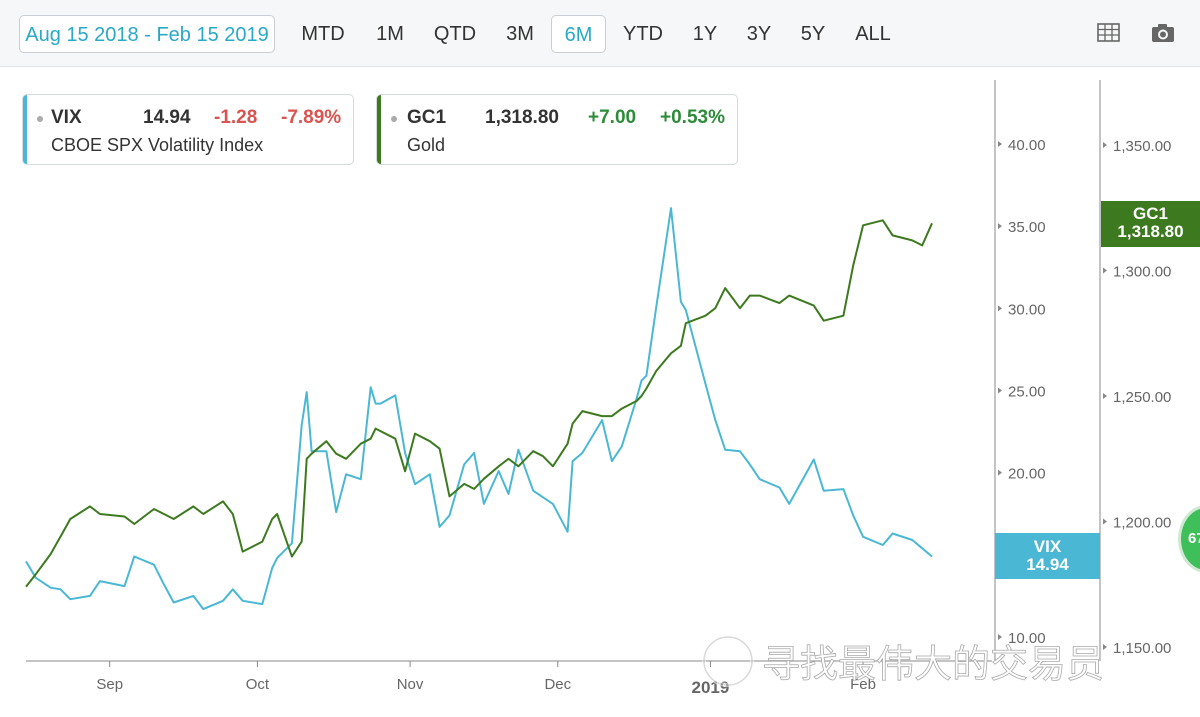 This screenshot has width=1200, height=717. Describe the element at coordinates (933, 665) in the screenshot. I see `watermark-text: 寻找最伟大的交易员` at that location.